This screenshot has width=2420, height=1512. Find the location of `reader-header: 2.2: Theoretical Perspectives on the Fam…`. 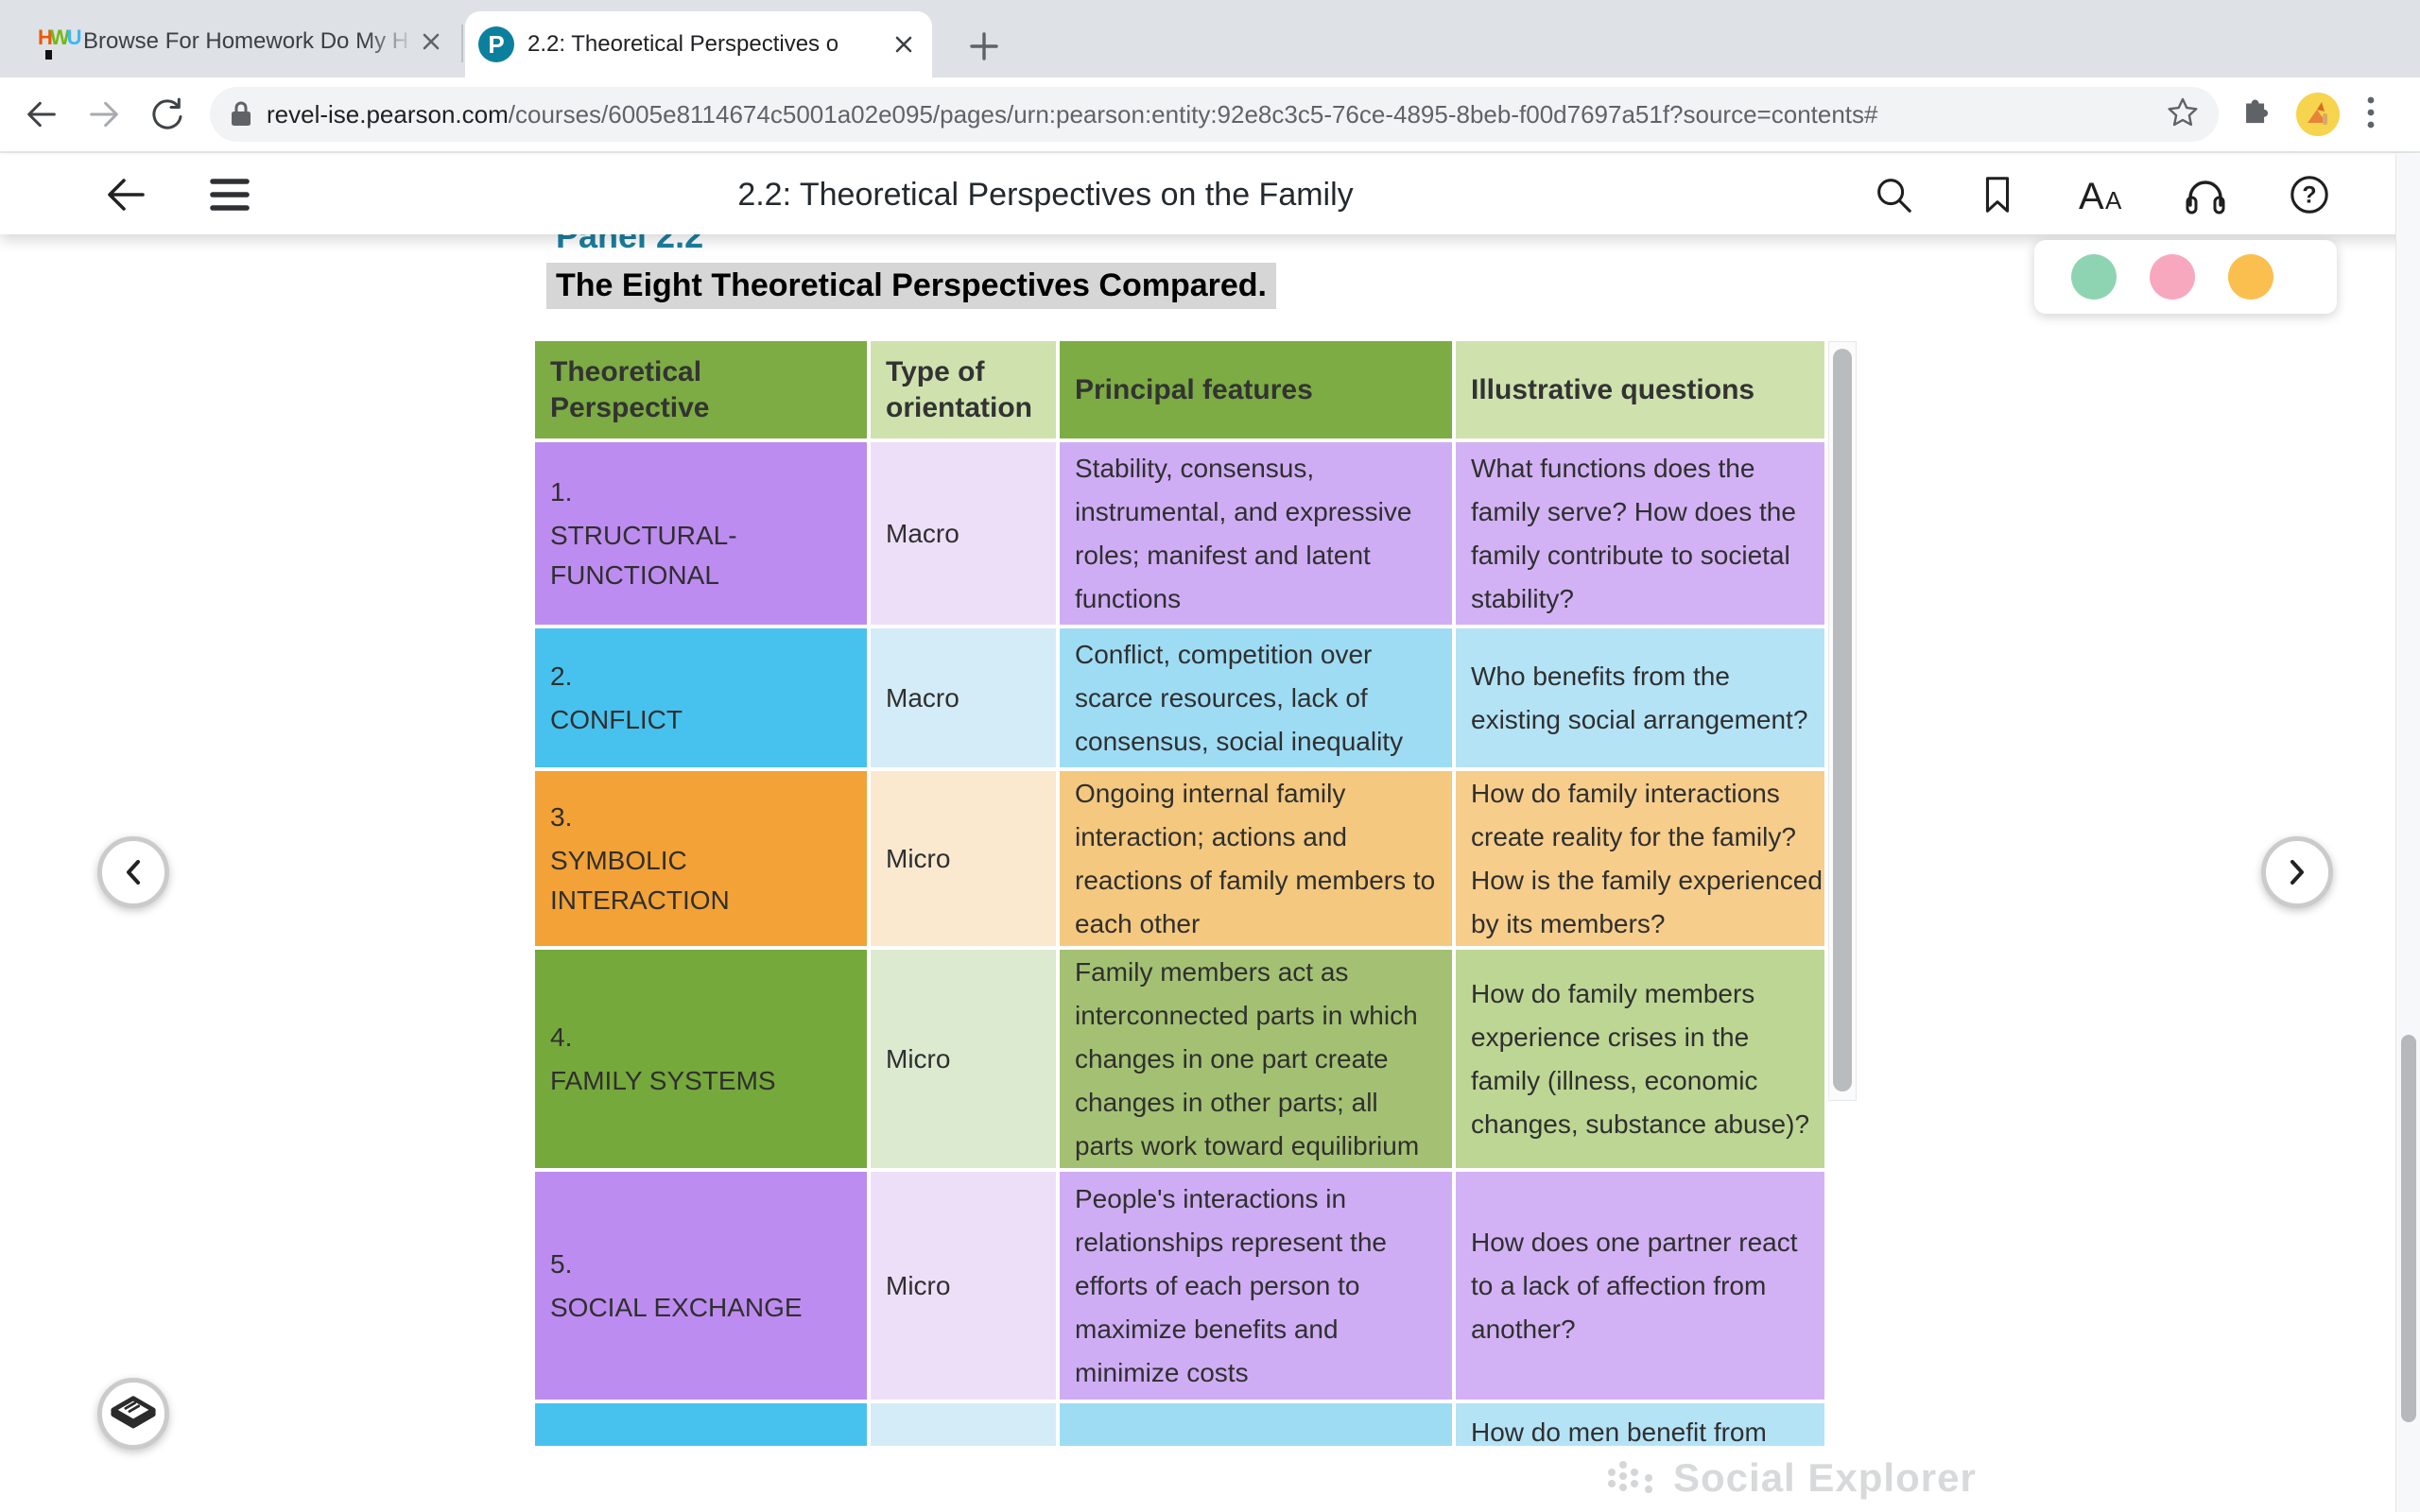

reader-header: 2.2: Theoretical Perspectives on the Fam… is located at coordinates (1210, 194).